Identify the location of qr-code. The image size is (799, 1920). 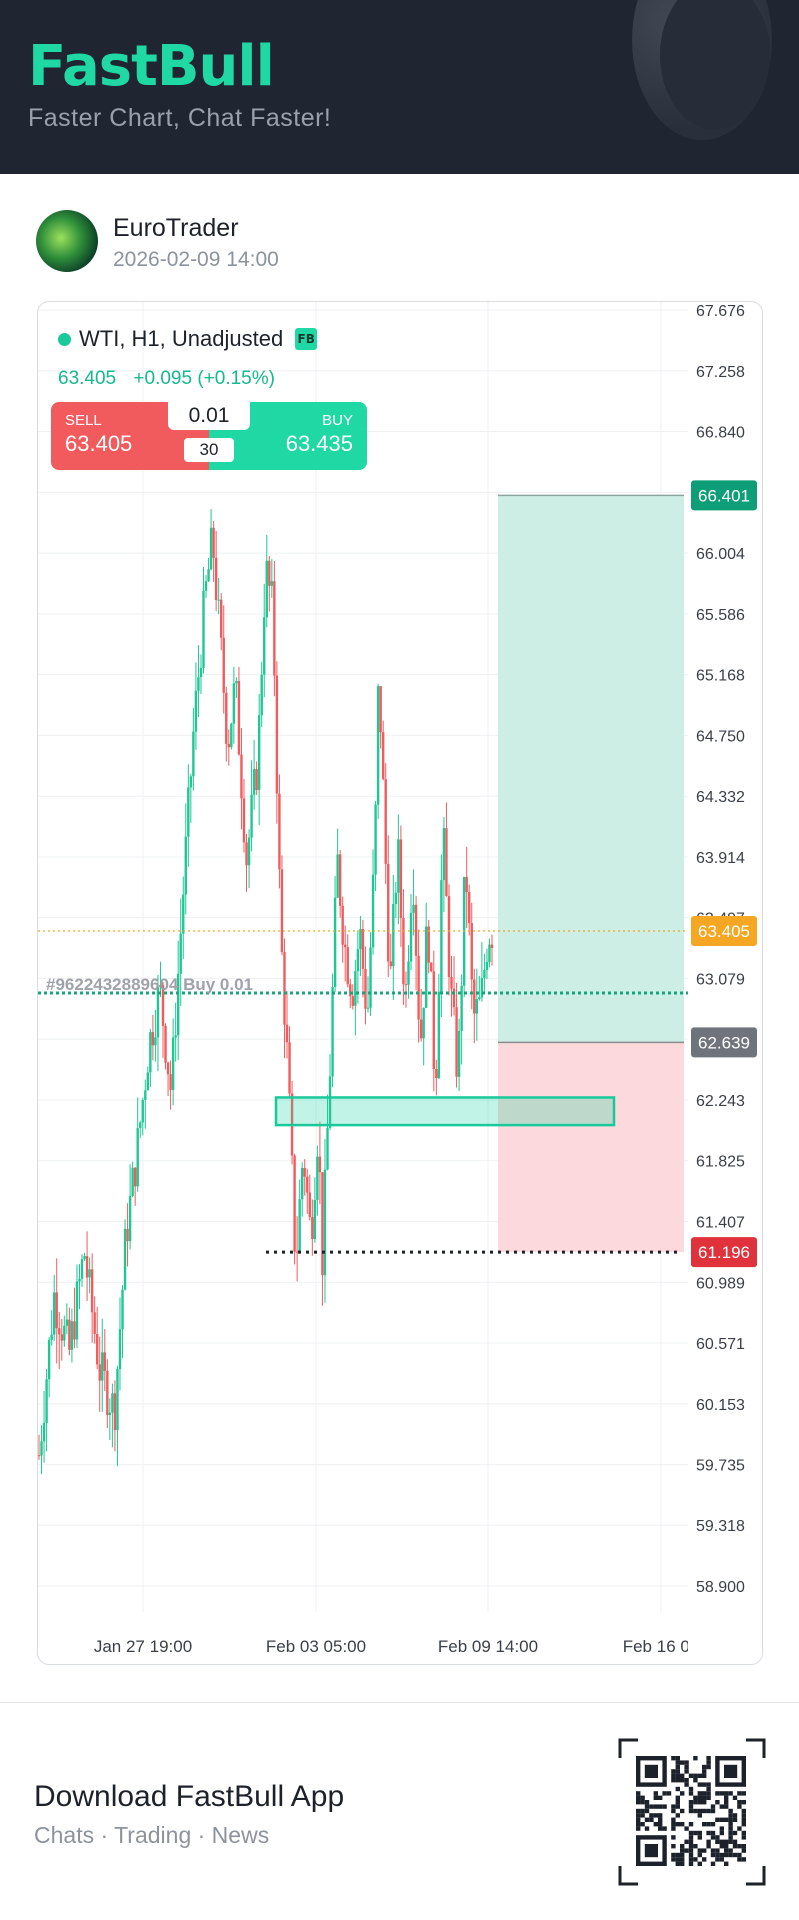
(692, 1812).